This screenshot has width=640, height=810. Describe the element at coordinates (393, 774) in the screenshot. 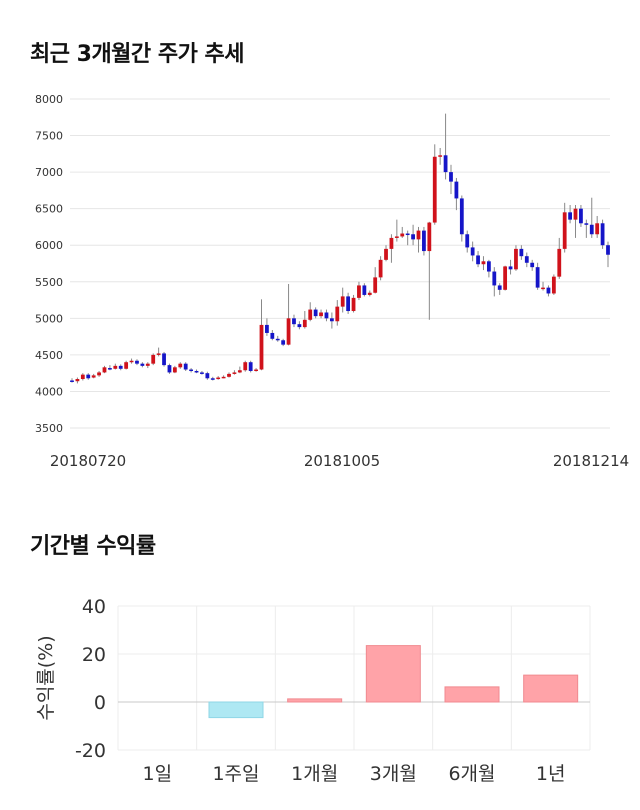

I see `x-tick-label: 3개월` at that location.